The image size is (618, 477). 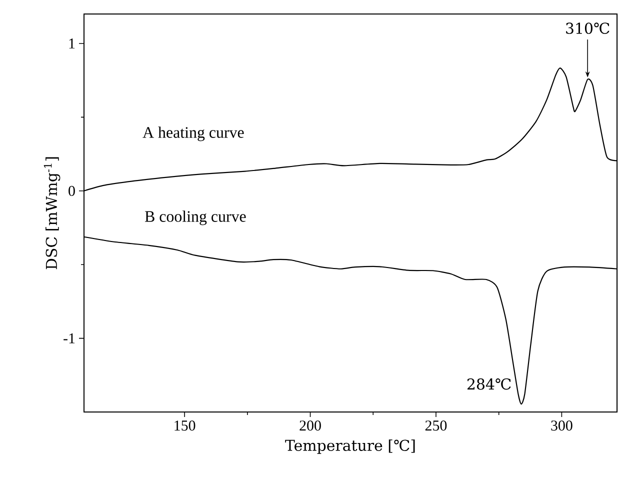 What do you see at coordinates (185, 425) in the screenshot?
I see `x-tick-label: 150` at bounding box center [185, 425].